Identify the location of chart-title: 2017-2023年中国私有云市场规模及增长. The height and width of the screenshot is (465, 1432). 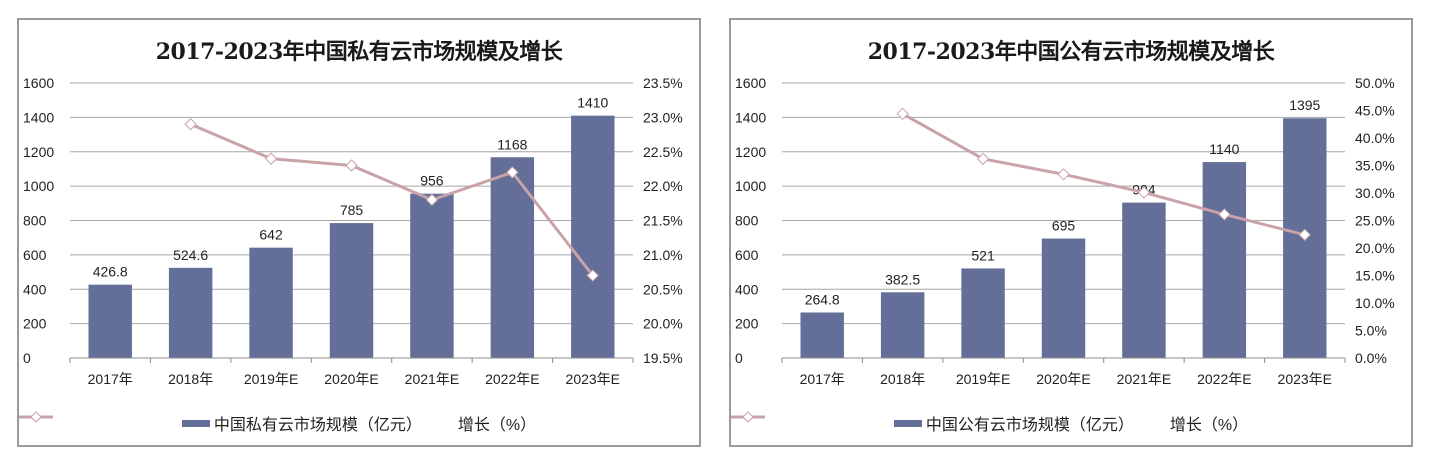
(359, 52).